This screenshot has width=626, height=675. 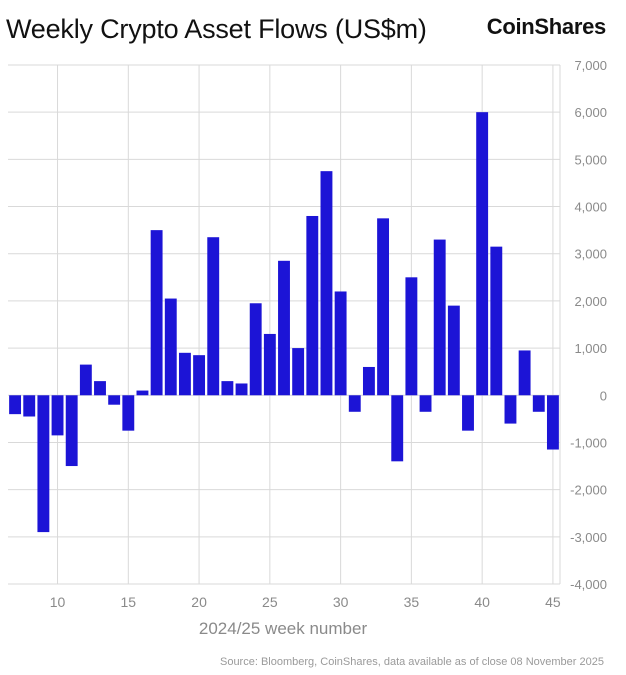 What do you see at coordinates (199, 602) in the screenshot?
I see `x-tick-label: 20` at bounding box center [199, 602].